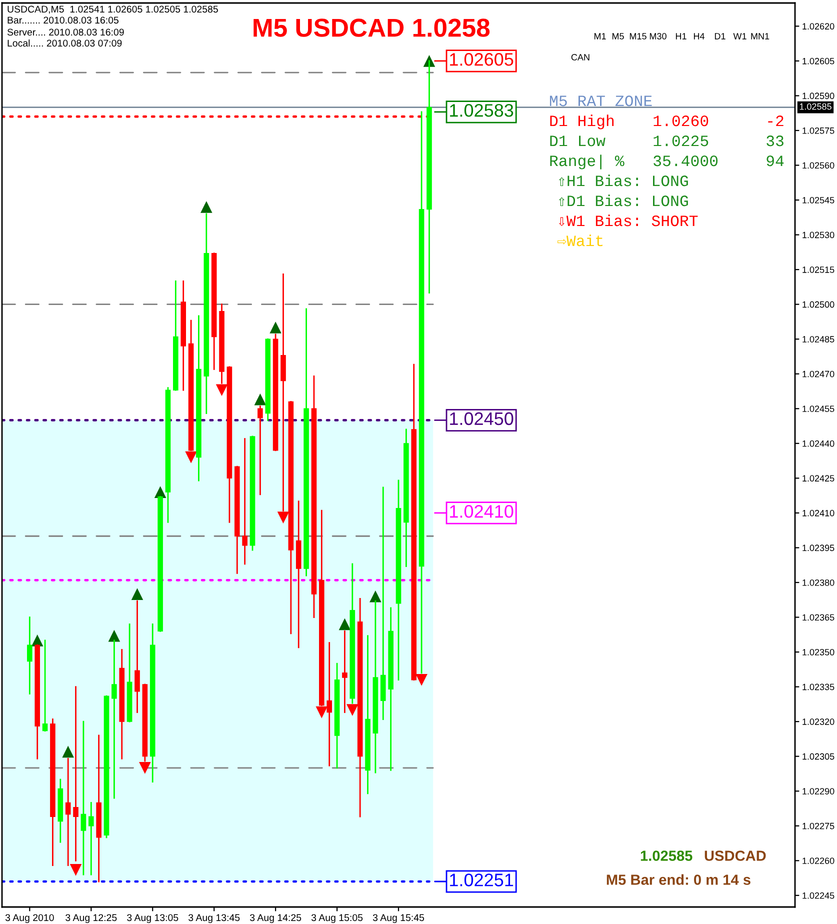 The width and height of the screenshot is (837, 924). What do you see at coordinates (482, 419) in the screenshot?
I see `ref-line-label: 1.02450` at bounding box center [482, 419].